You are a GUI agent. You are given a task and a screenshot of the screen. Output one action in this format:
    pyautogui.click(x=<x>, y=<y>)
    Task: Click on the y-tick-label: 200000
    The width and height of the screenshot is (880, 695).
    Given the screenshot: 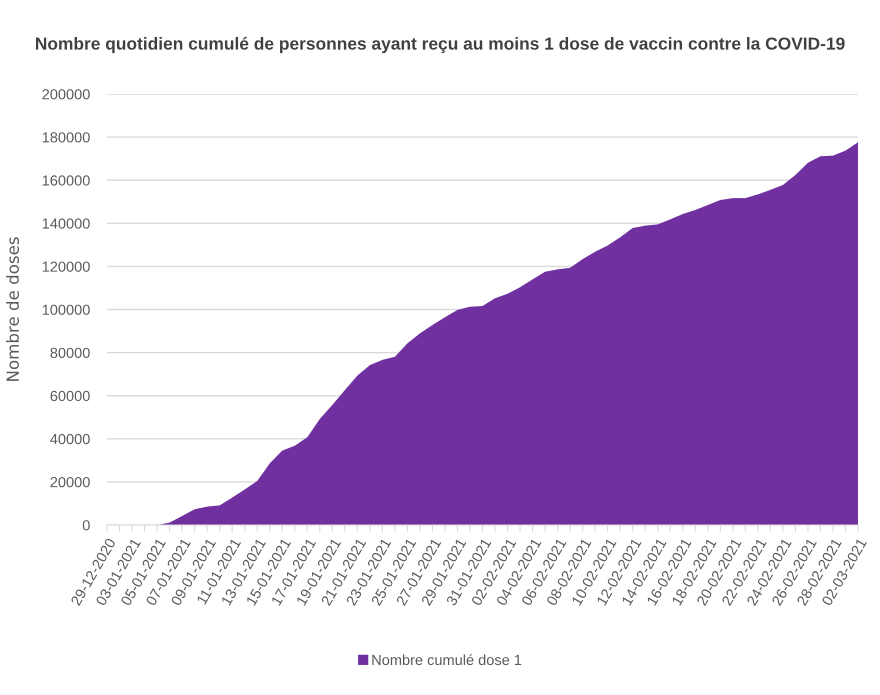 What is the action you would take?
    pyautogui.click(x=66, y=94)
    